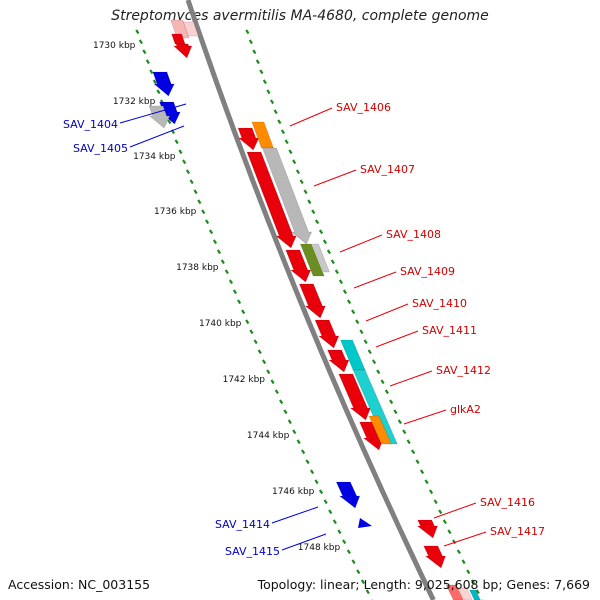 Image resolution: width=600 pixels, height=600 pixels. Describe the element at coordinates (242, 524) in the screenshot. I see `gene-label-reverse: SAV_1414` at that location.